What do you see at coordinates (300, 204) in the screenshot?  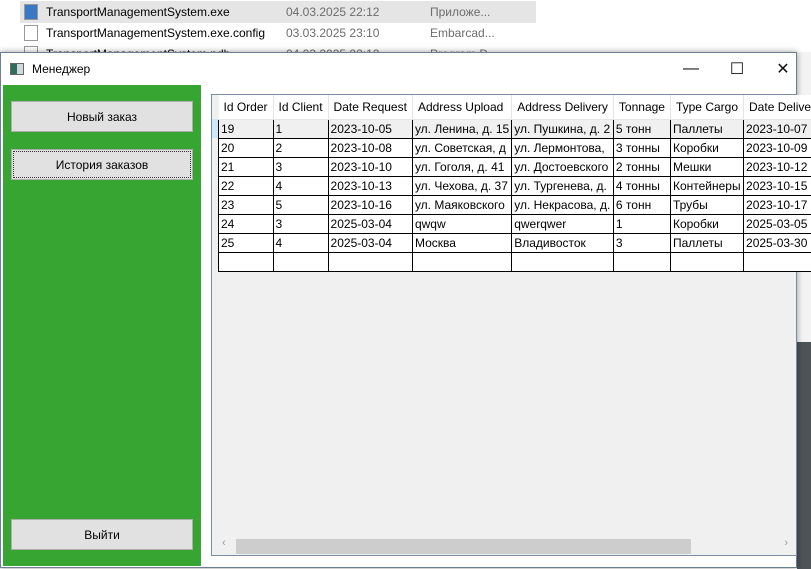 I see `table-cell: 5` at bounding box center [300, 204].